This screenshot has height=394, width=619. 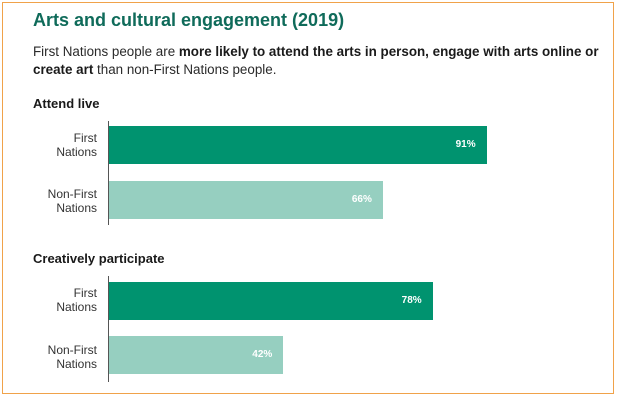 What do you see at coordinates (85, 293) in the screenshot?
I see `creatively-participate-category-label-first-nations-line-1: First` at bounding box center [85, 293].